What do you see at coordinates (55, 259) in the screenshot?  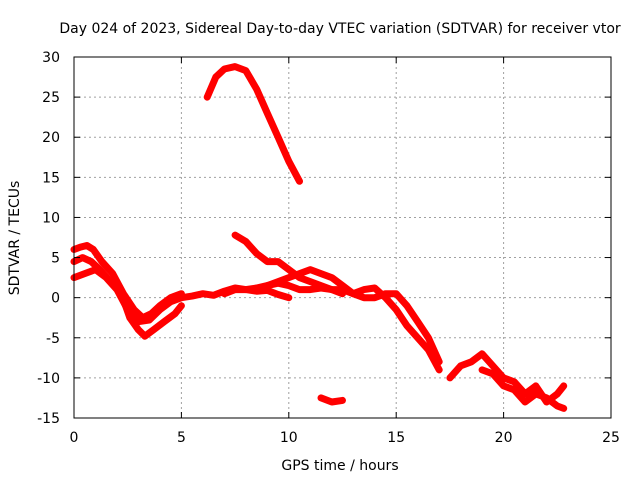 I see `y-tick-label: 5` at bounding box center [55, 259].